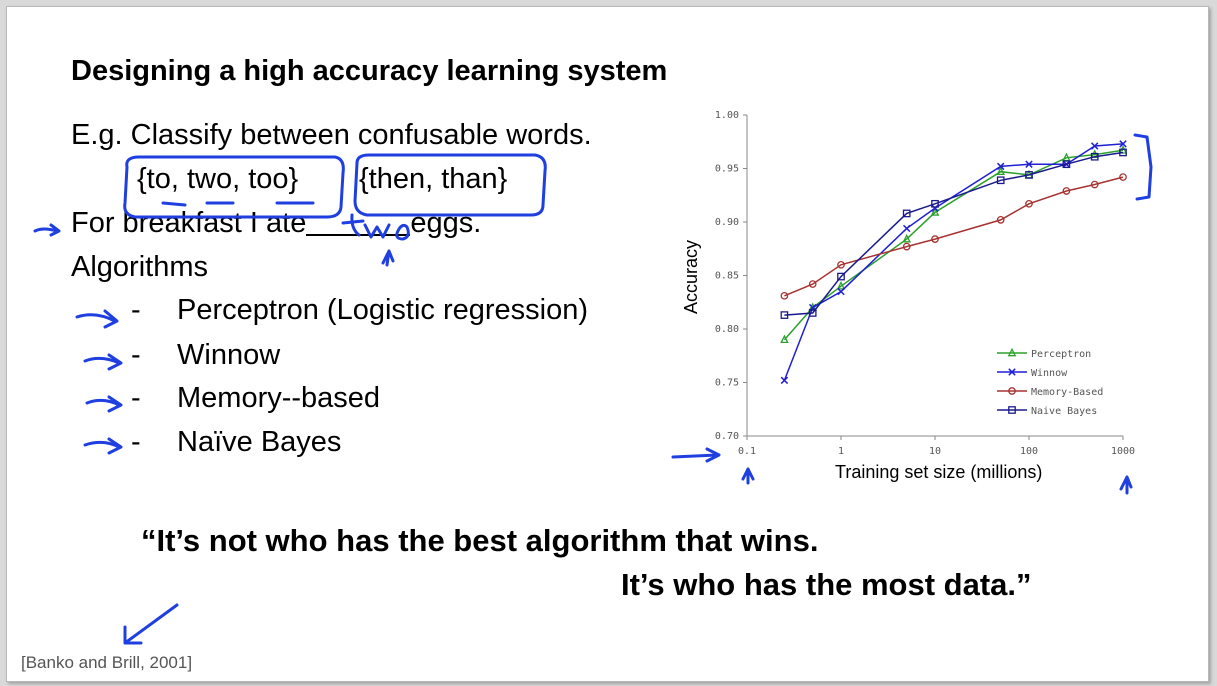 The height and width of the screenshot is (686, 1217). I want to click on x-tick-label: 100, so click(1029, 451).